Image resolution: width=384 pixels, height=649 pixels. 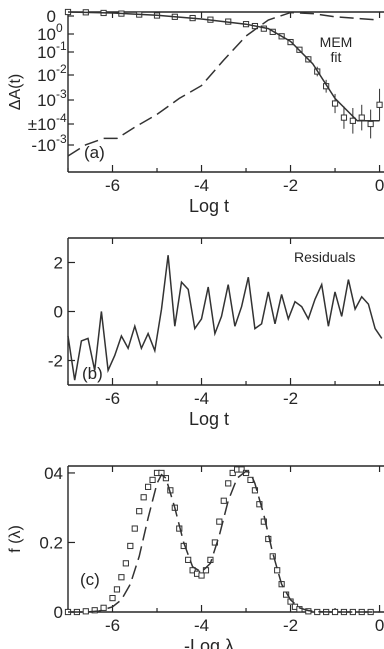 What do you see at coordinates (42, 124) in the screenshot?
I see `y-tick-label: ±10` at bounding box center [42, 124].